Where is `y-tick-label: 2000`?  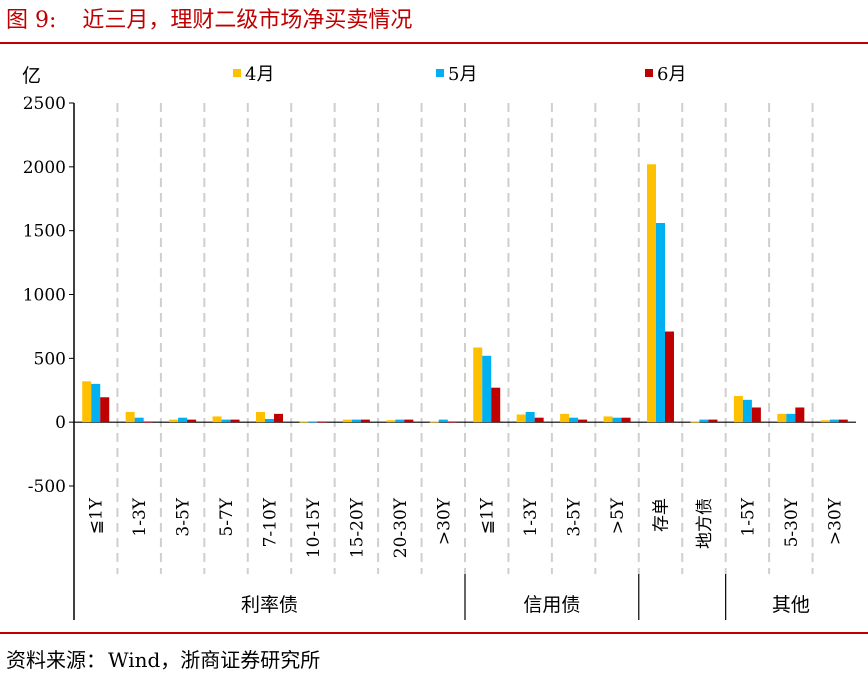
y-tick-label: 2000 is located at coordinates (44, 168).